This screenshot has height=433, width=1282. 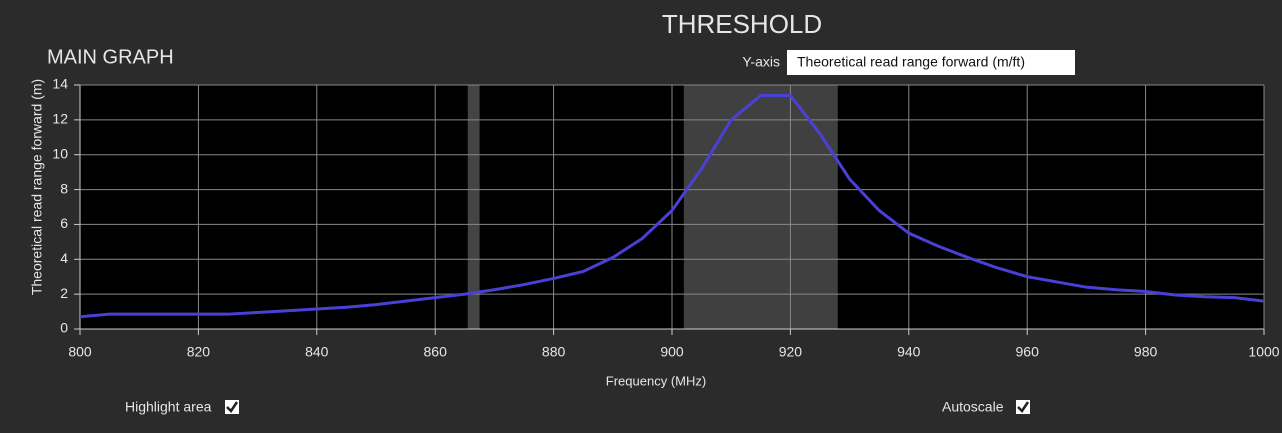 I want to click on x-tick-label: 960, so click(x=1028, y=352).